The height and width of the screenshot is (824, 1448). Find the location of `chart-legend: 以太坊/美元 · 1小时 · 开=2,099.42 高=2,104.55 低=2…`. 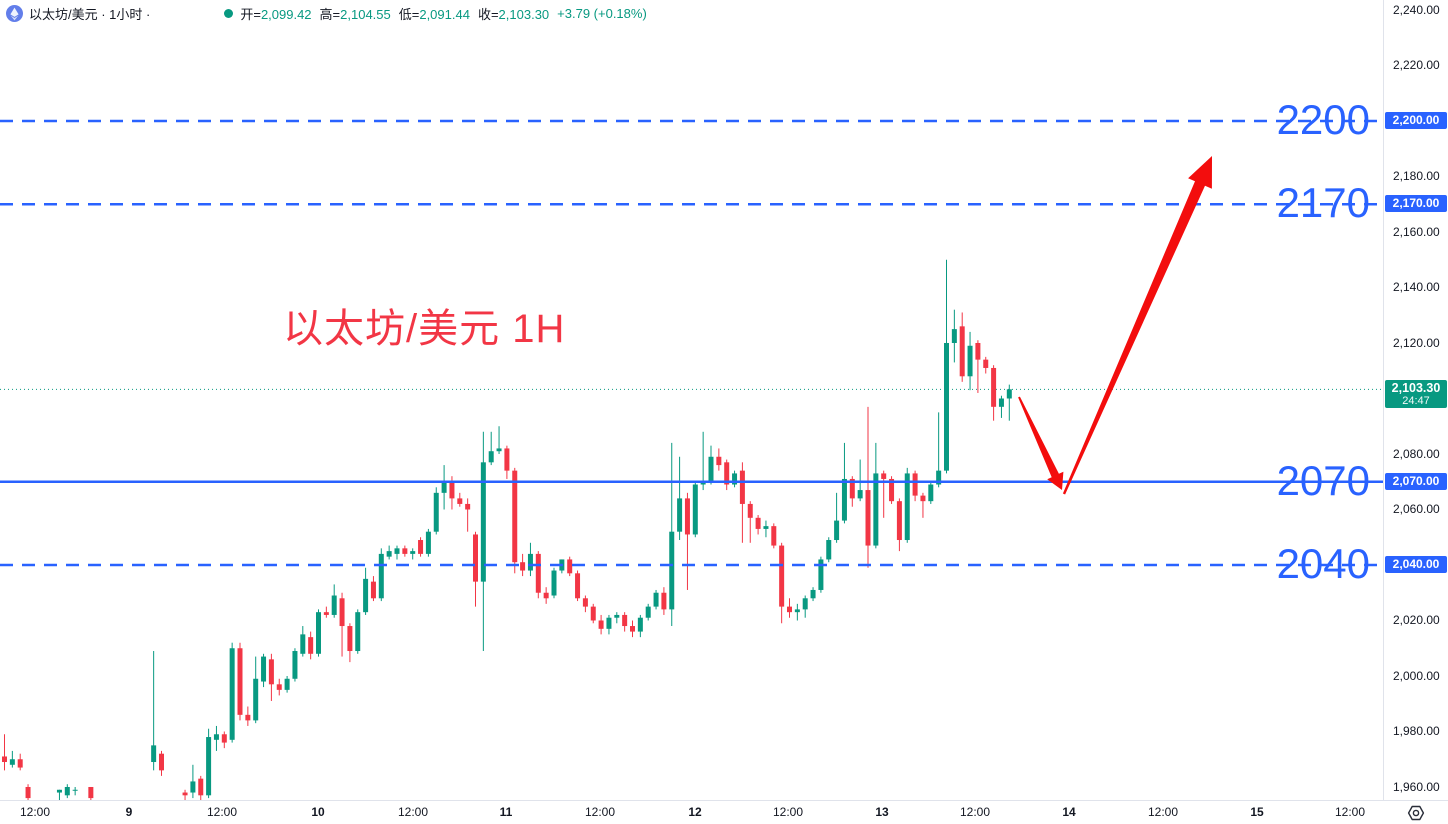

chart-legend: 以太坊/美元 · 1小时 · 开=2,099.42 高=2,104.55 低=2… is located at coordinates (326, 13).